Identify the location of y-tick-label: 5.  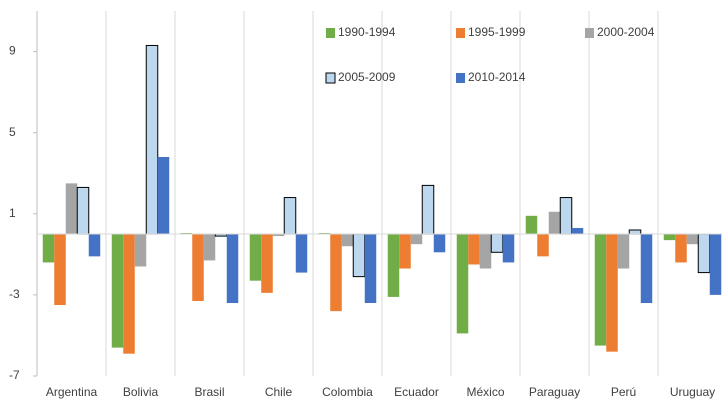
(12, 132).